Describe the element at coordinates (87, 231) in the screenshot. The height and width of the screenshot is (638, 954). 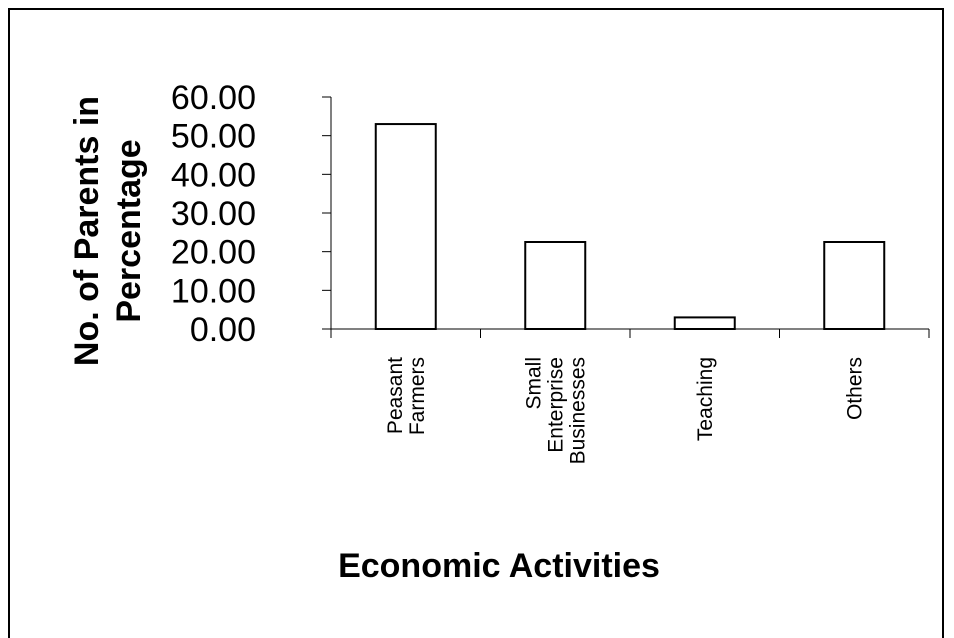
I see `y-axis-title-line-1: No. of Parents in` at that location.